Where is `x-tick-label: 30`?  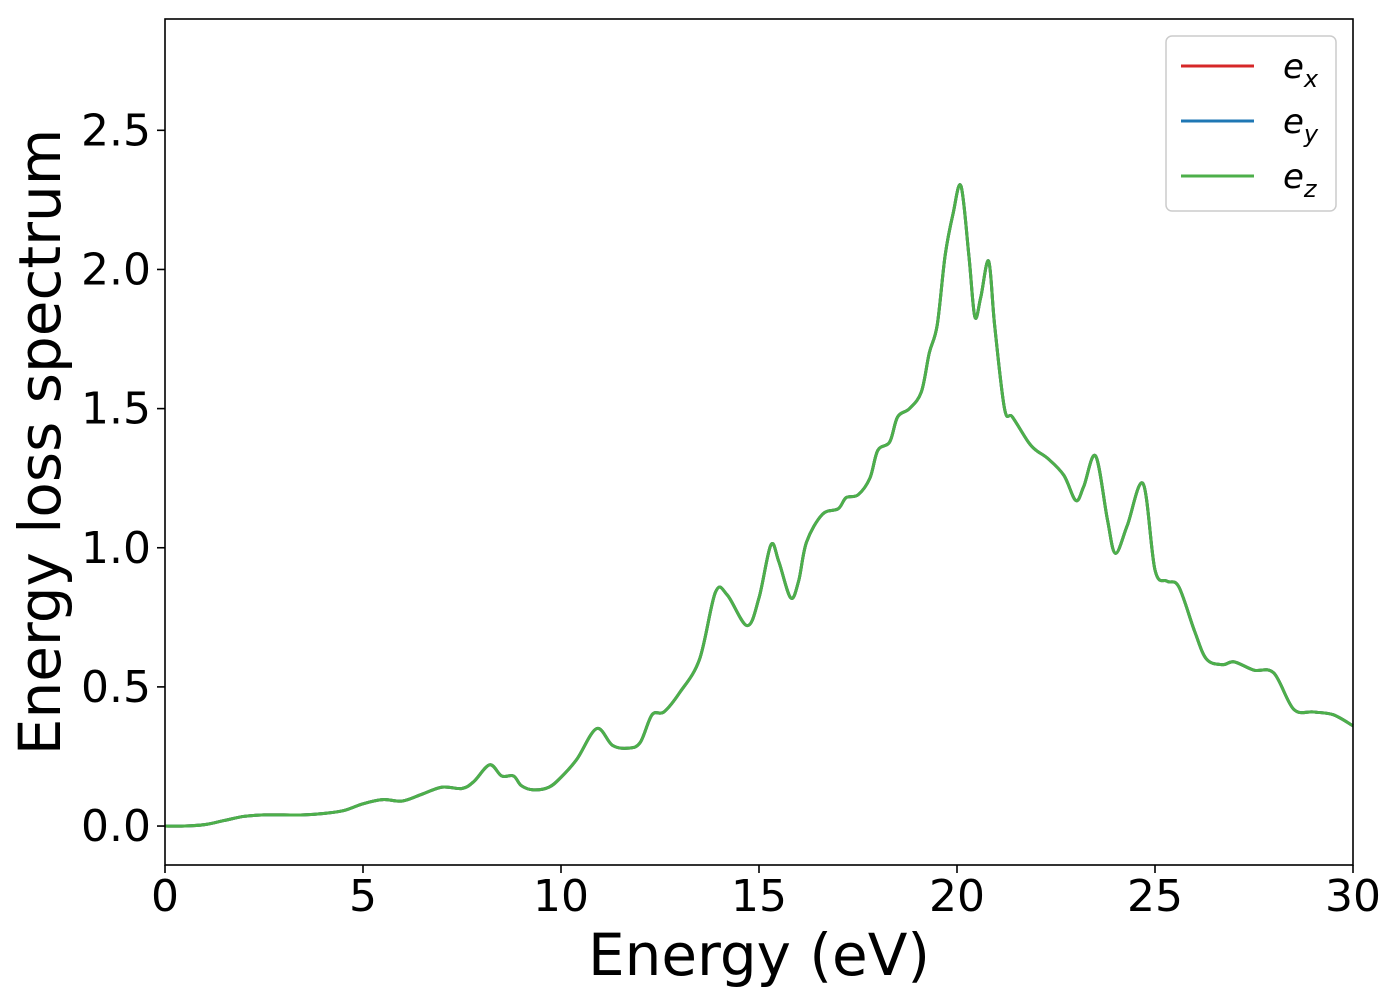
x-tick-label: 30 is located at coordinates (1353, 896).